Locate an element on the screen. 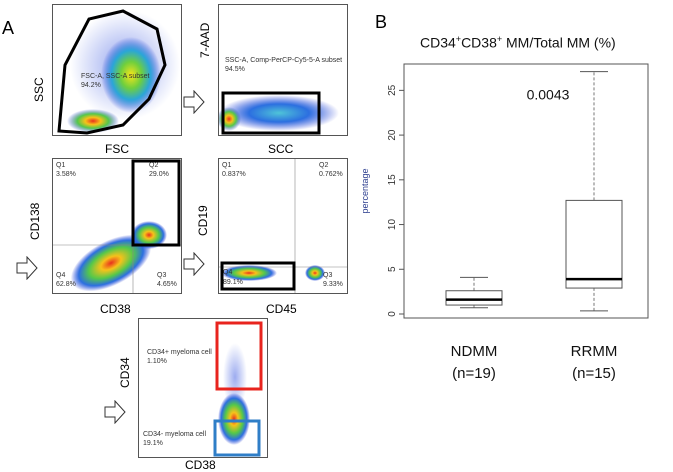  plot3-y-label: CD138 is located at coordinates (35, 221).